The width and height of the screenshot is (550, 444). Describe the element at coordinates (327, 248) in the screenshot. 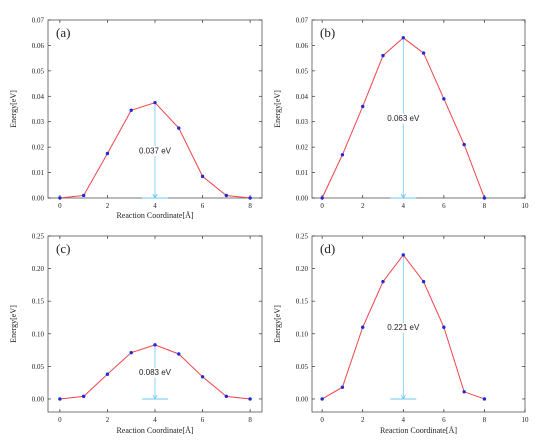

I see `panel-label: (d)` at that location.